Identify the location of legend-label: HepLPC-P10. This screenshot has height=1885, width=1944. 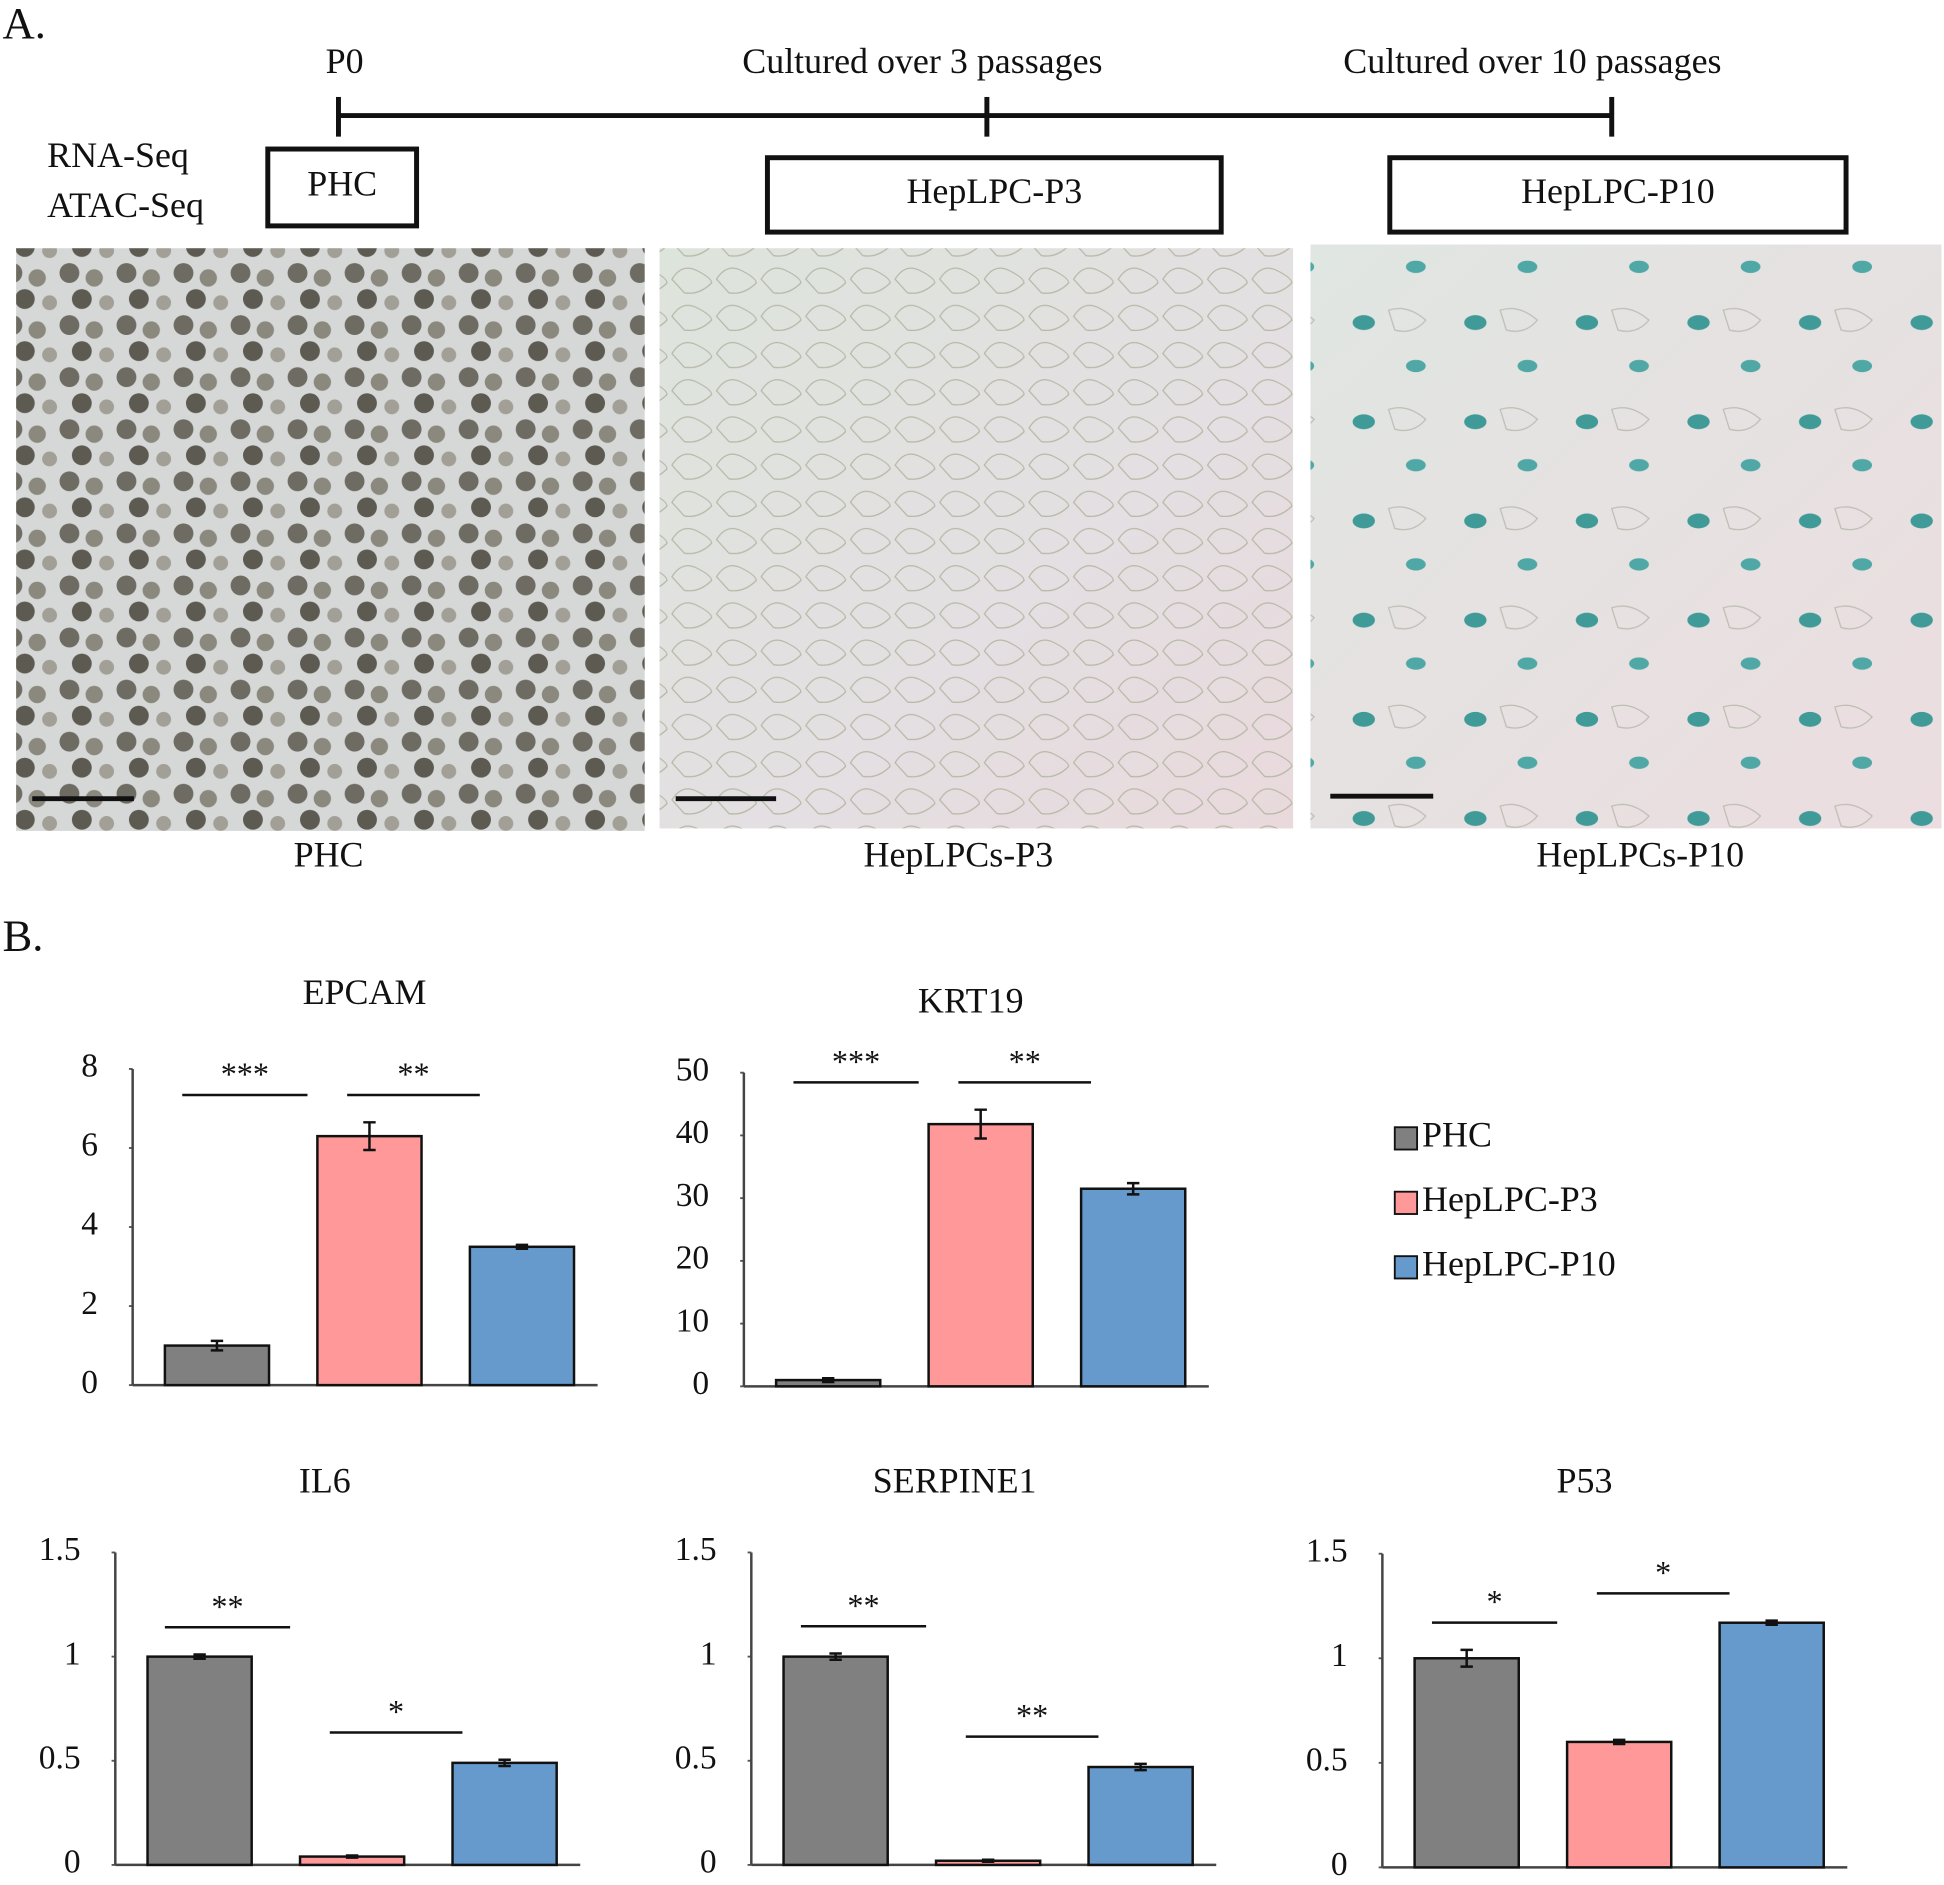
(1519, 1264).